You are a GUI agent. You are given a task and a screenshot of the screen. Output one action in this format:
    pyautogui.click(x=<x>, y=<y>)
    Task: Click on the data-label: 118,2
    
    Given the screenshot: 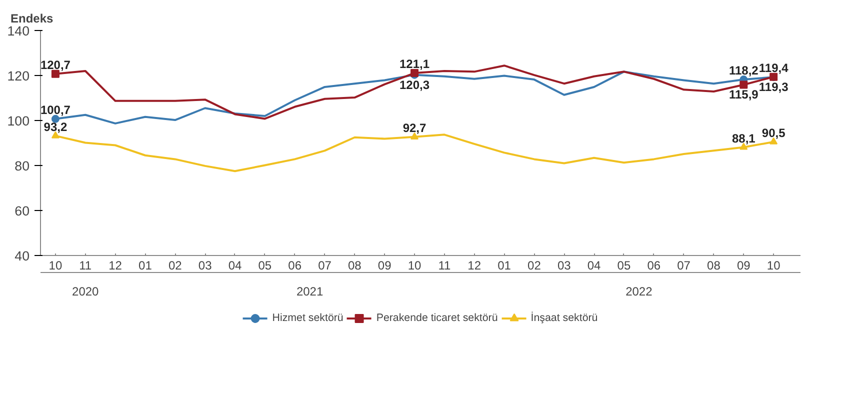 What is the action you would take?
    pyautogui.click(x=743, y=71)
    